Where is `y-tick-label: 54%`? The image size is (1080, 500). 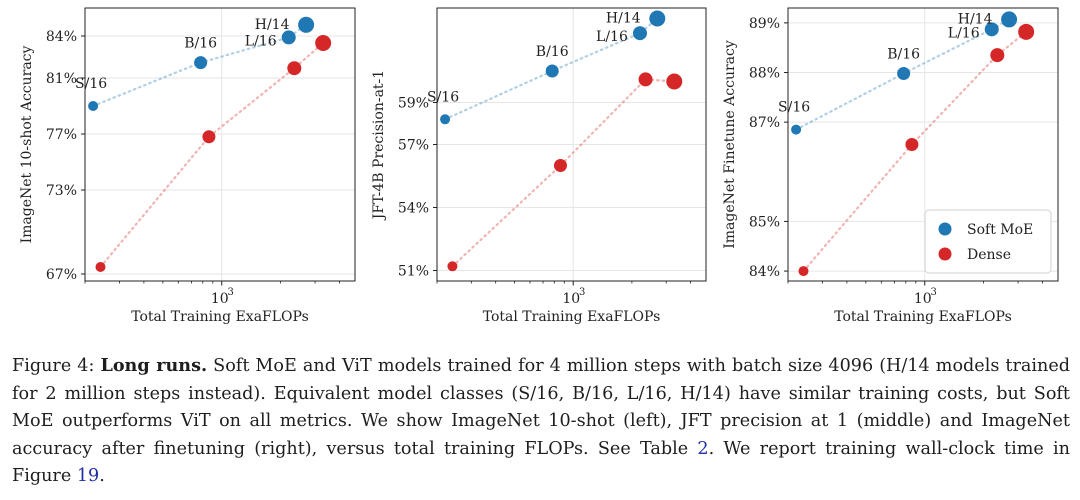
y-tick-label: 54% is located at coordinates (413, 209).